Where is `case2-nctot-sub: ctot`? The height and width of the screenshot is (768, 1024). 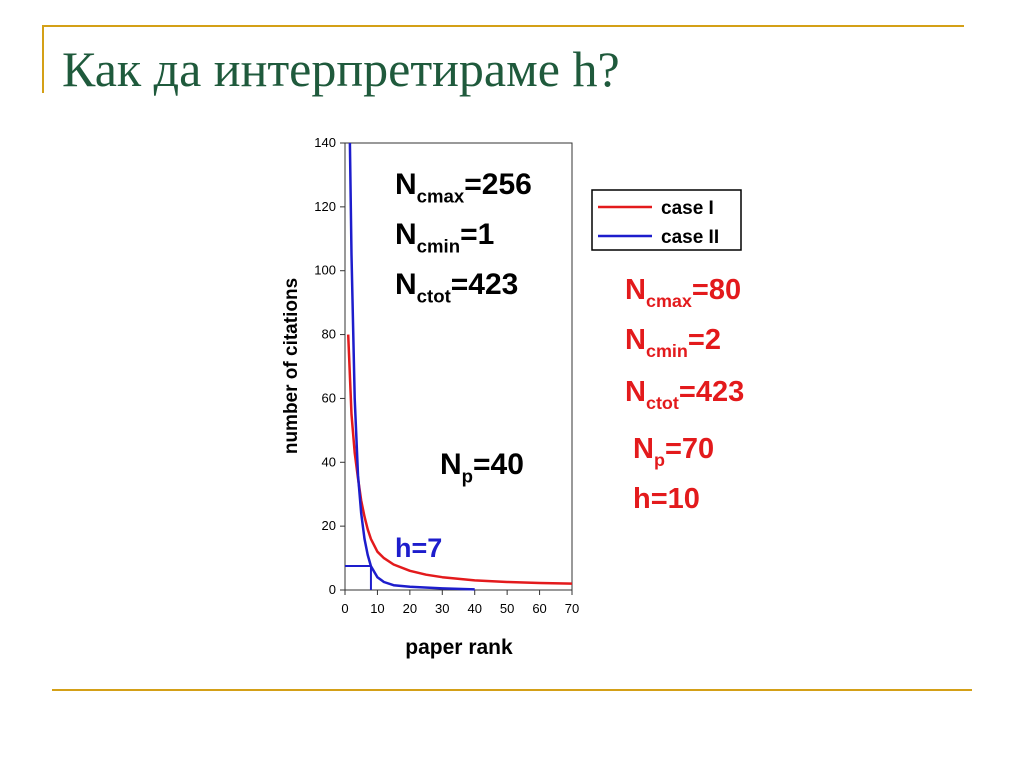 case2-nctot-sub: ctot is located at coordinates (433, 296).